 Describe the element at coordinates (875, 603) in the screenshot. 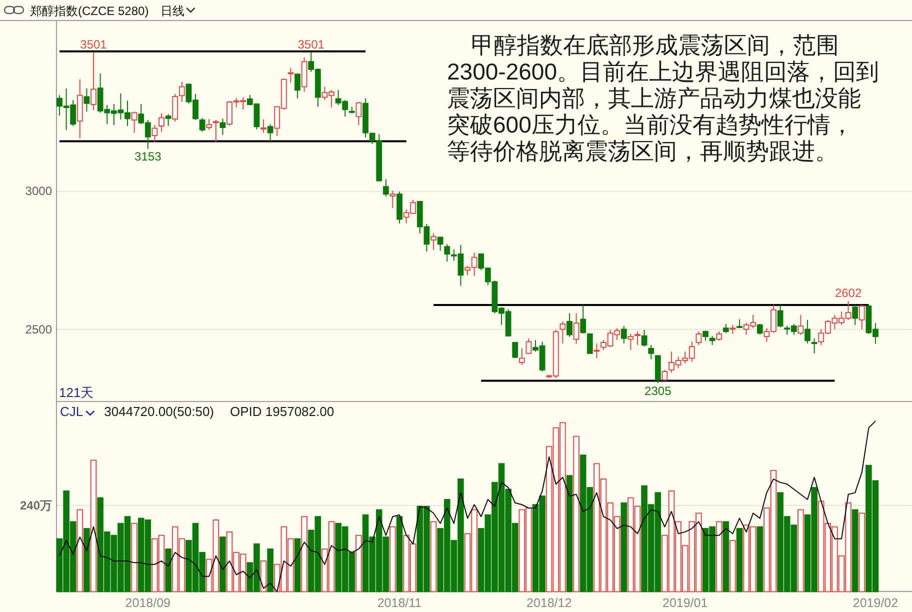

I see `x-tick-label: 2019/02` at that location.